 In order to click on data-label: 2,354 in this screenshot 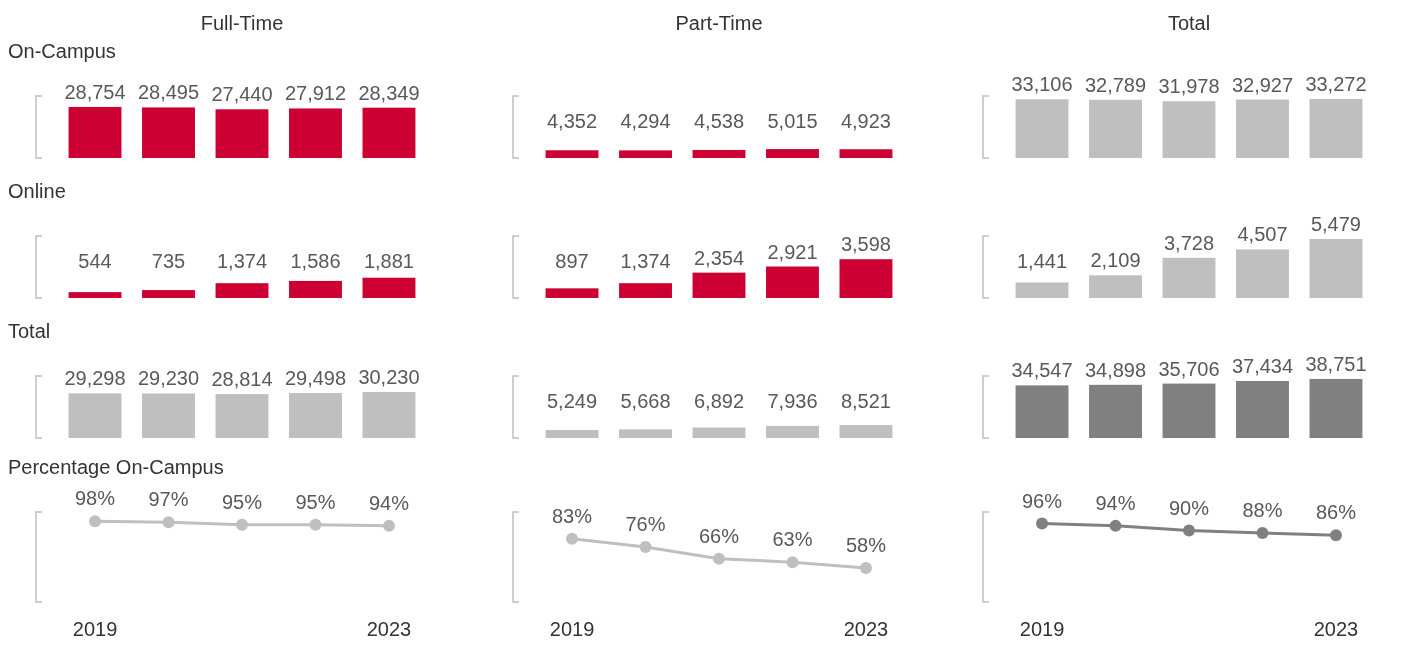, I will do `click(719, 257)`.